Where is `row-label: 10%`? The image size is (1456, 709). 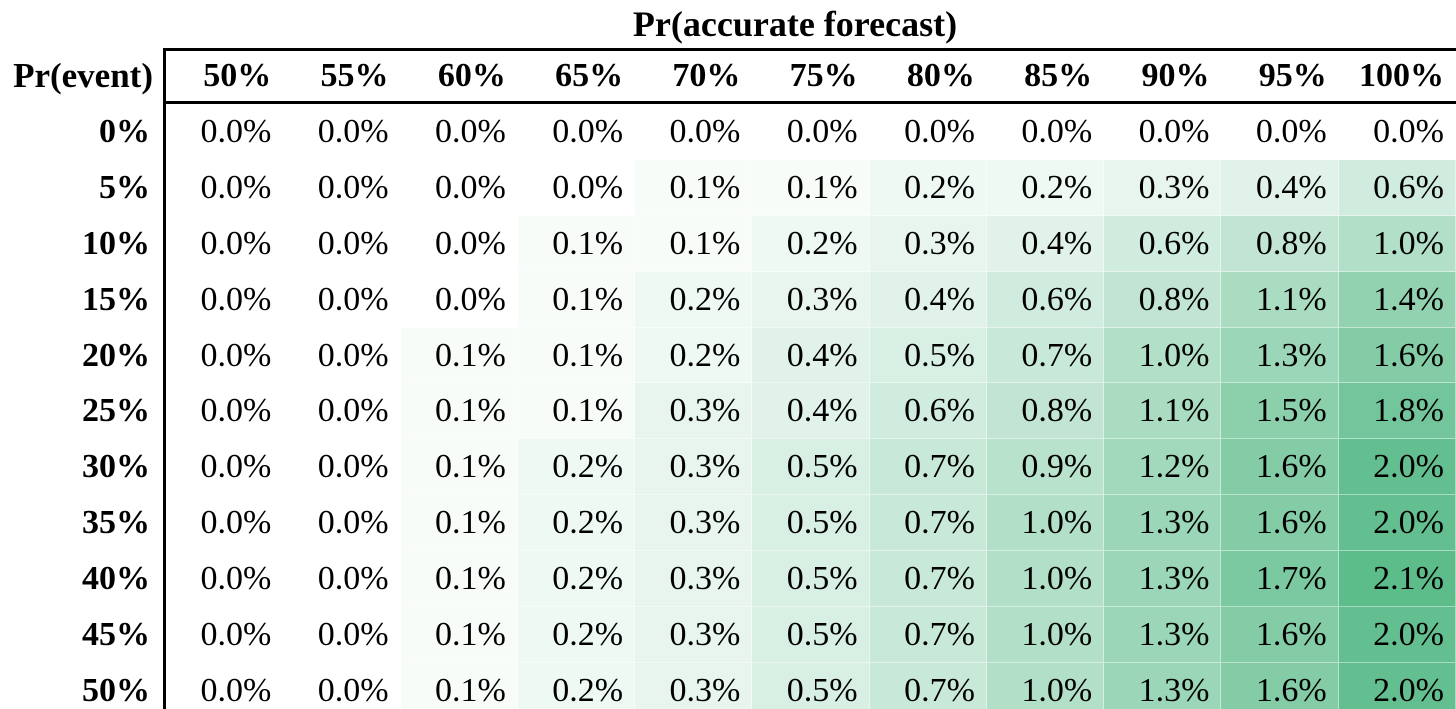 row-label: 10% is located at coordinates (116, 243).